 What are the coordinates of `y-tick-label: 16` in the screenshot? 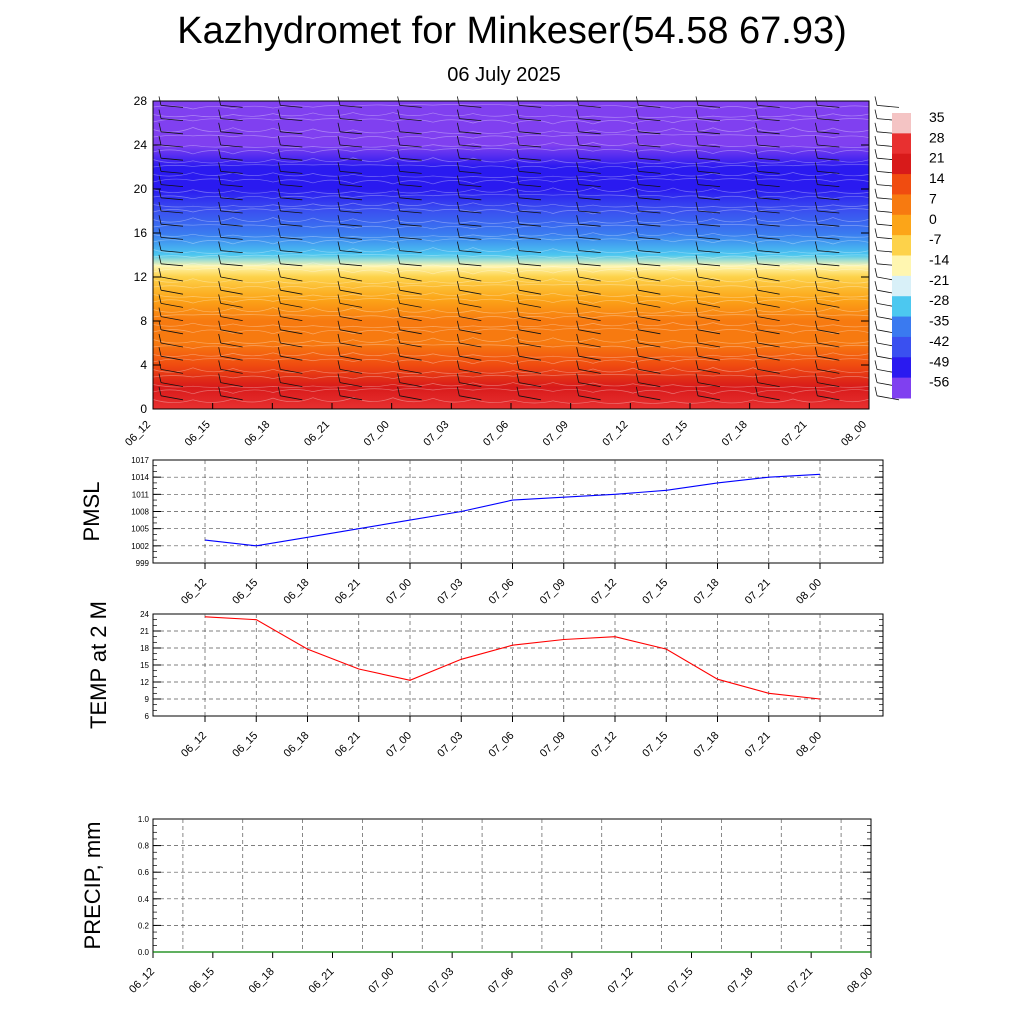 It's located at (141, 233).